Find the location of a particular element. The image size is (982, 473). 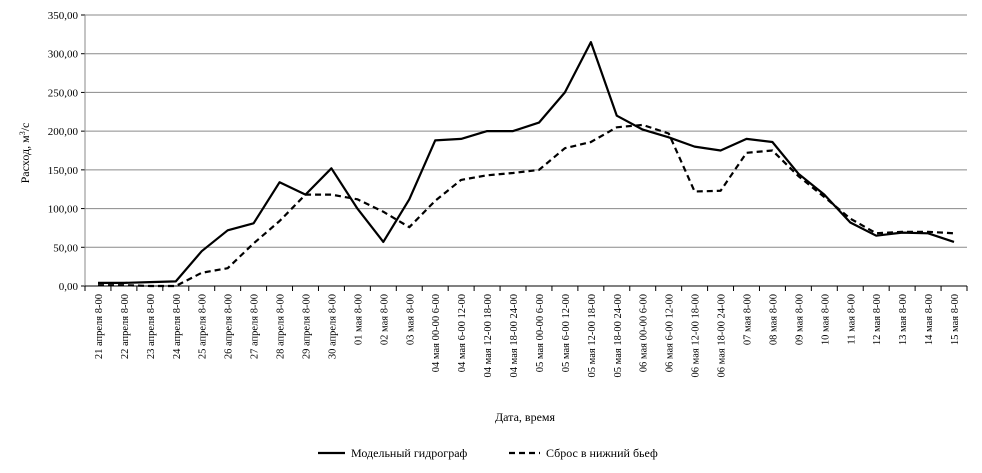

x-tick-label: 04 мая 6-00 12-00 is located at coordinates (462, 333).